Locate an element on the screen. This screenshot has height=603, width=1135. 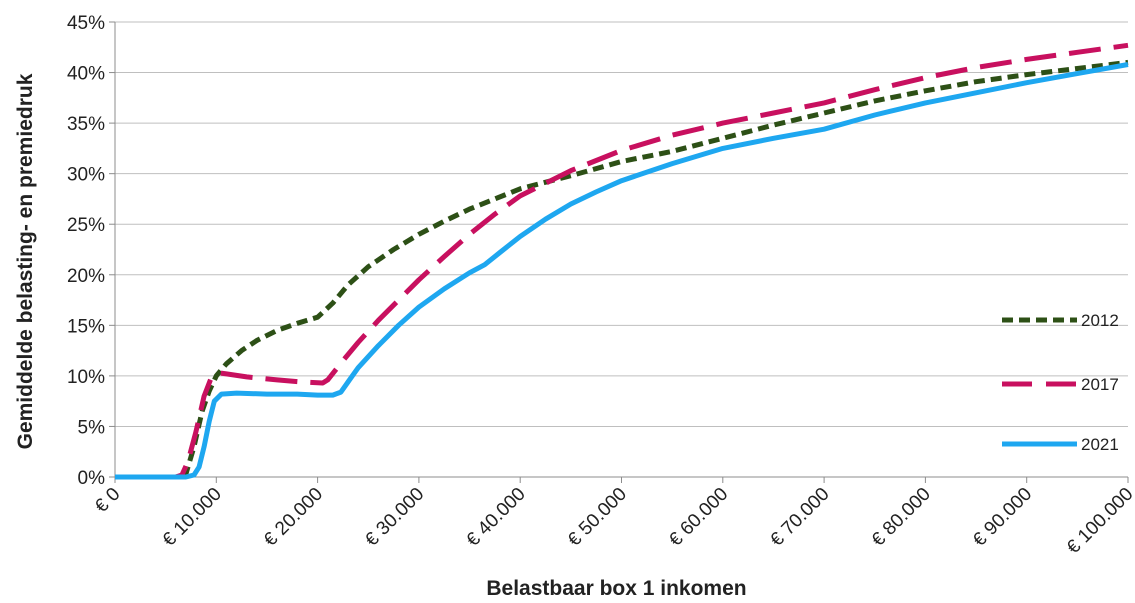
legend-label-2012: 2012 is located at coordinates (1100, 320).